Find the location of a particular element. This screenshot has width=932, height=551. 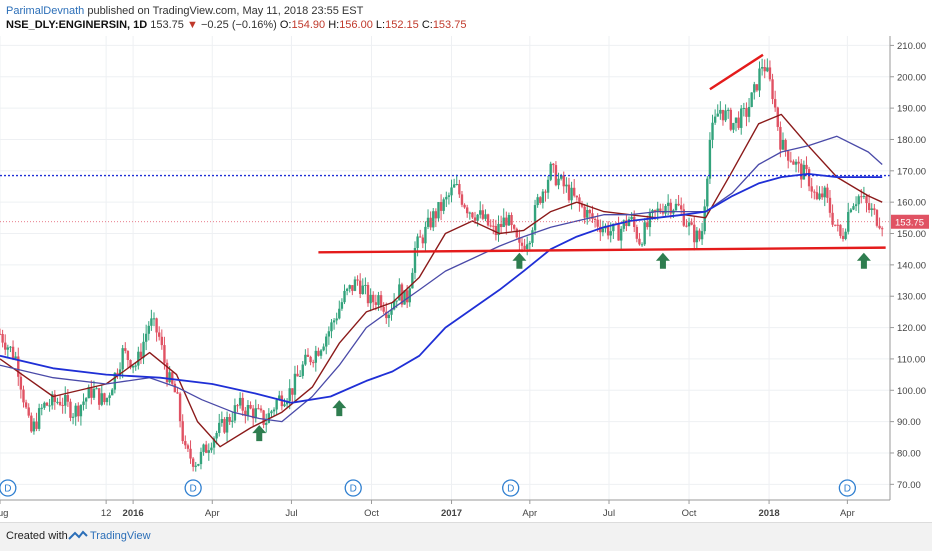

created-with-text: Created with is located at coordinates (37, 536).